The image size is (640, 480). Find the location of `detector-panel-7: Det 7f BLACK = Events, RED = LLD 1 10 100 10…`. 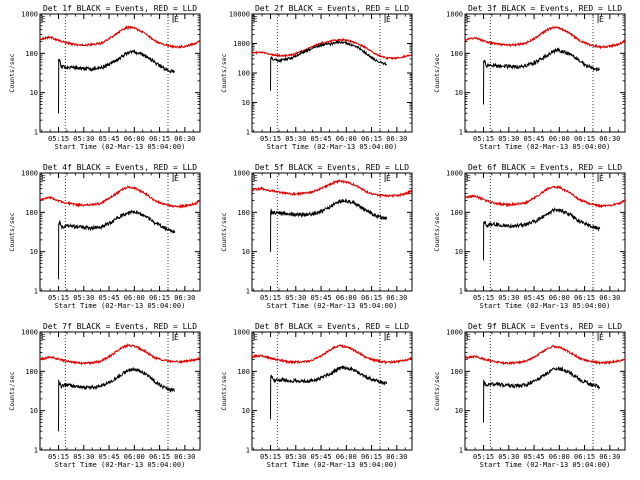

detector-panel-7: Det 7f BLACK = Events, RED = LLD 1 10 100 10… is located at coordinates (104, 395).